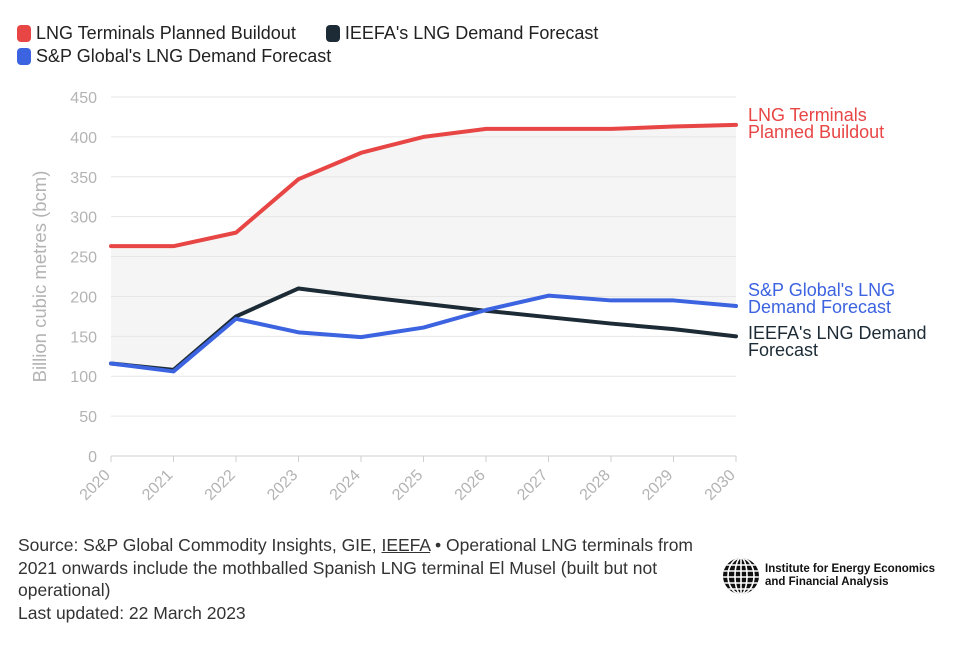  Describe the element at coordinates (95, 485) in the screenshot. I see `x-tick-label: 2020` at that location.